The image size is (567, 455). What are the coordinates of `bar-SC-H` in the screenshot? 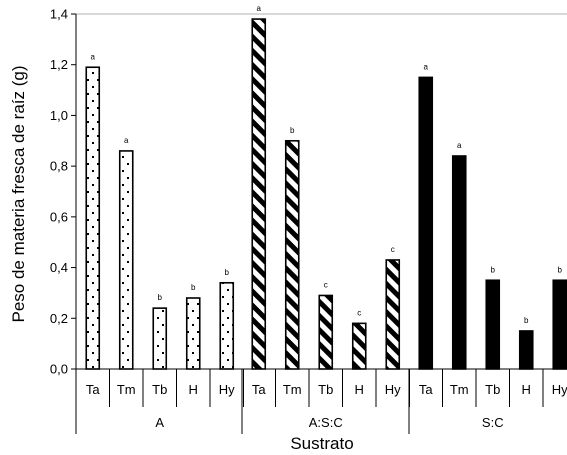 It's located at (526, 350).